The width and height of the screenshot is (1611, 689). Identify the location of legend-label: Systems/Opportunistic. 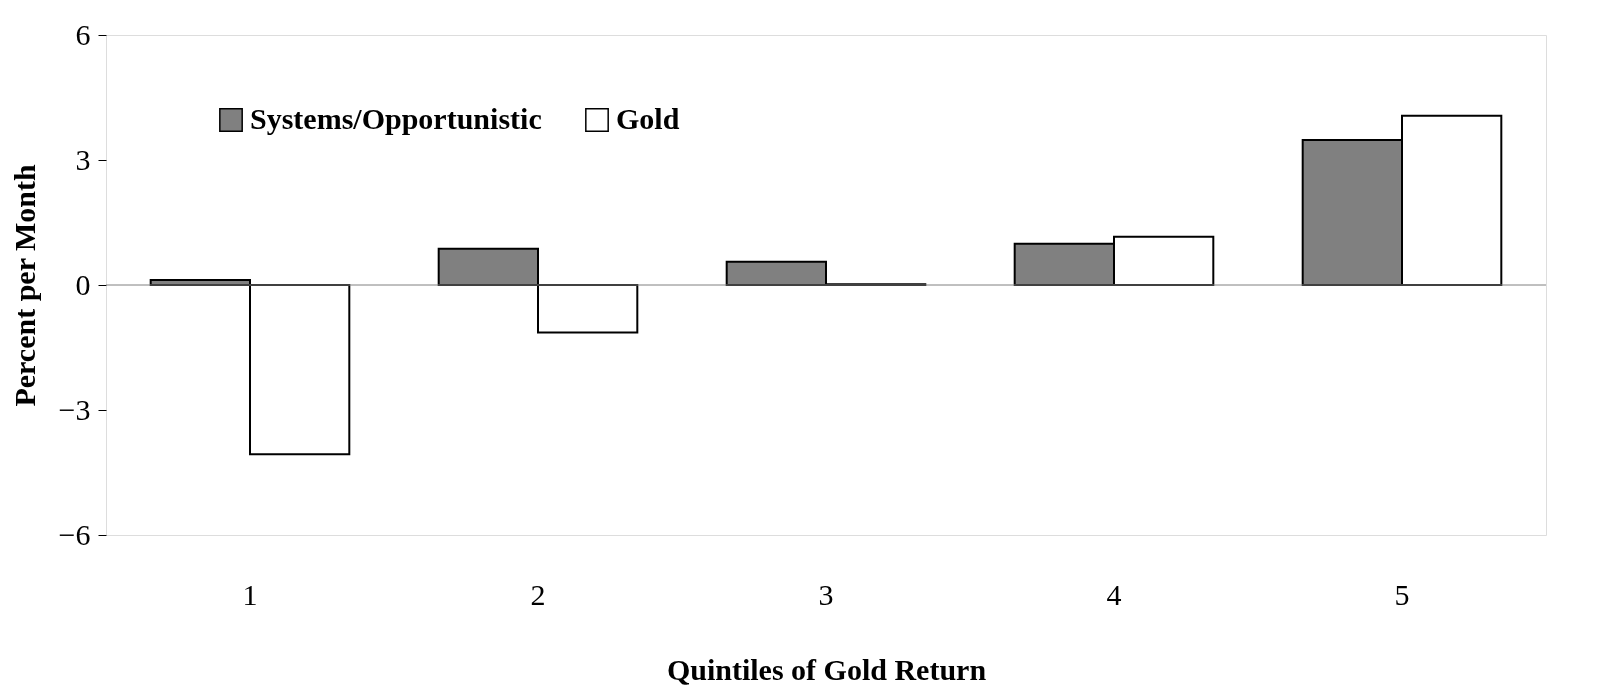
(396, 118).